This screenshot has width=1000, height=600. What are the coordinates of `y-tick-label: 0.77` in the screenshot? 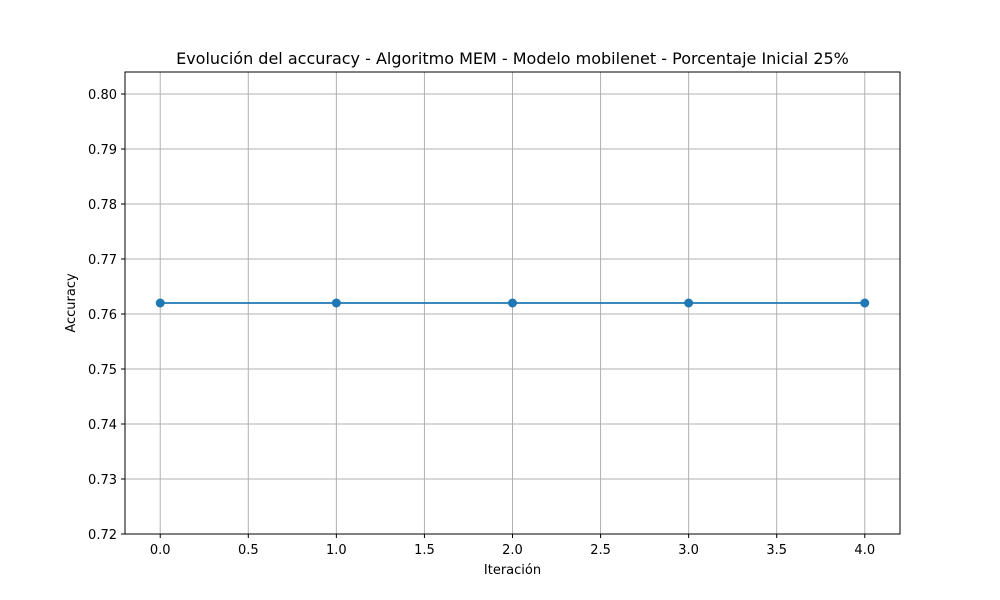 It's located at (102, 260).